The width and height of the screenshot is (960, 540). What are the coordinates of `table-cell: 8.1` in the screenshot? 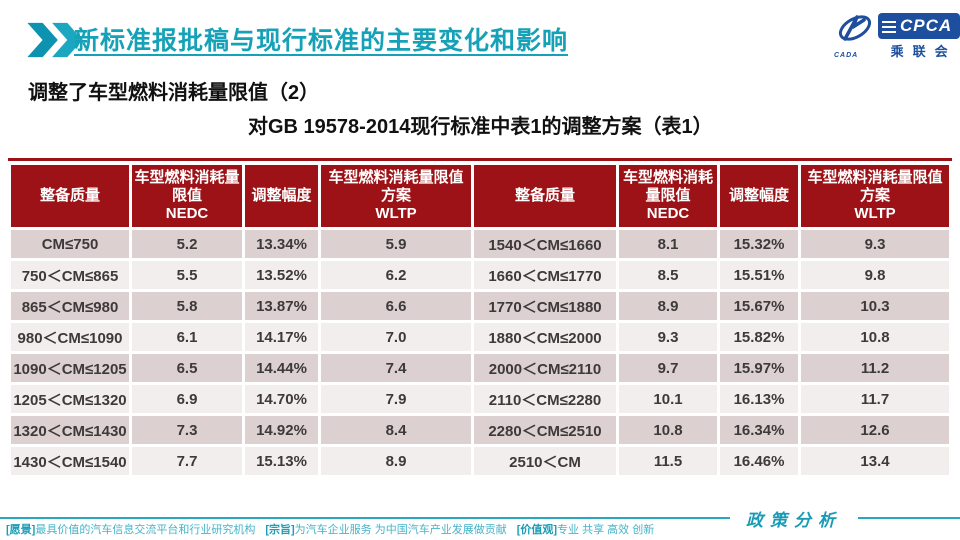 It's located at (668, 244).